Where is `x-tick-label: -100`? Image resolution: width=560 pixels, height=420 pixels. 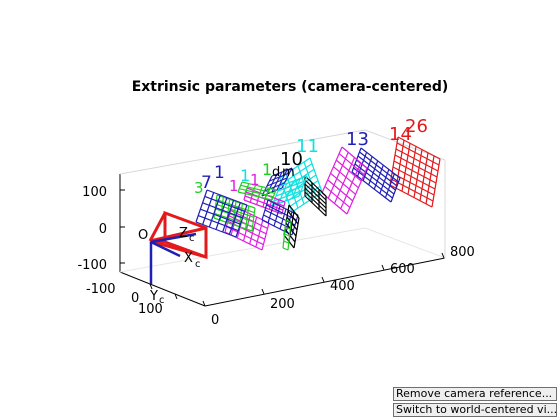 x-tick-label: -100 is located at coordinates (101, 289).